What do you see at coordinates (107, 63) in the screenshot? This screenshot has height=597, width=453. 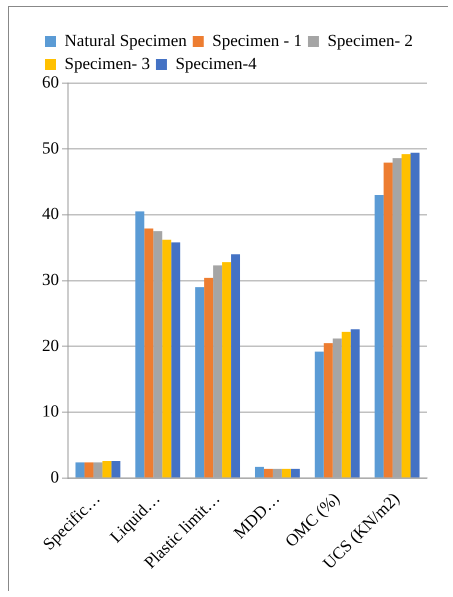 I see `legend-label: Specimen- 3` at bounding box center [107, 63].